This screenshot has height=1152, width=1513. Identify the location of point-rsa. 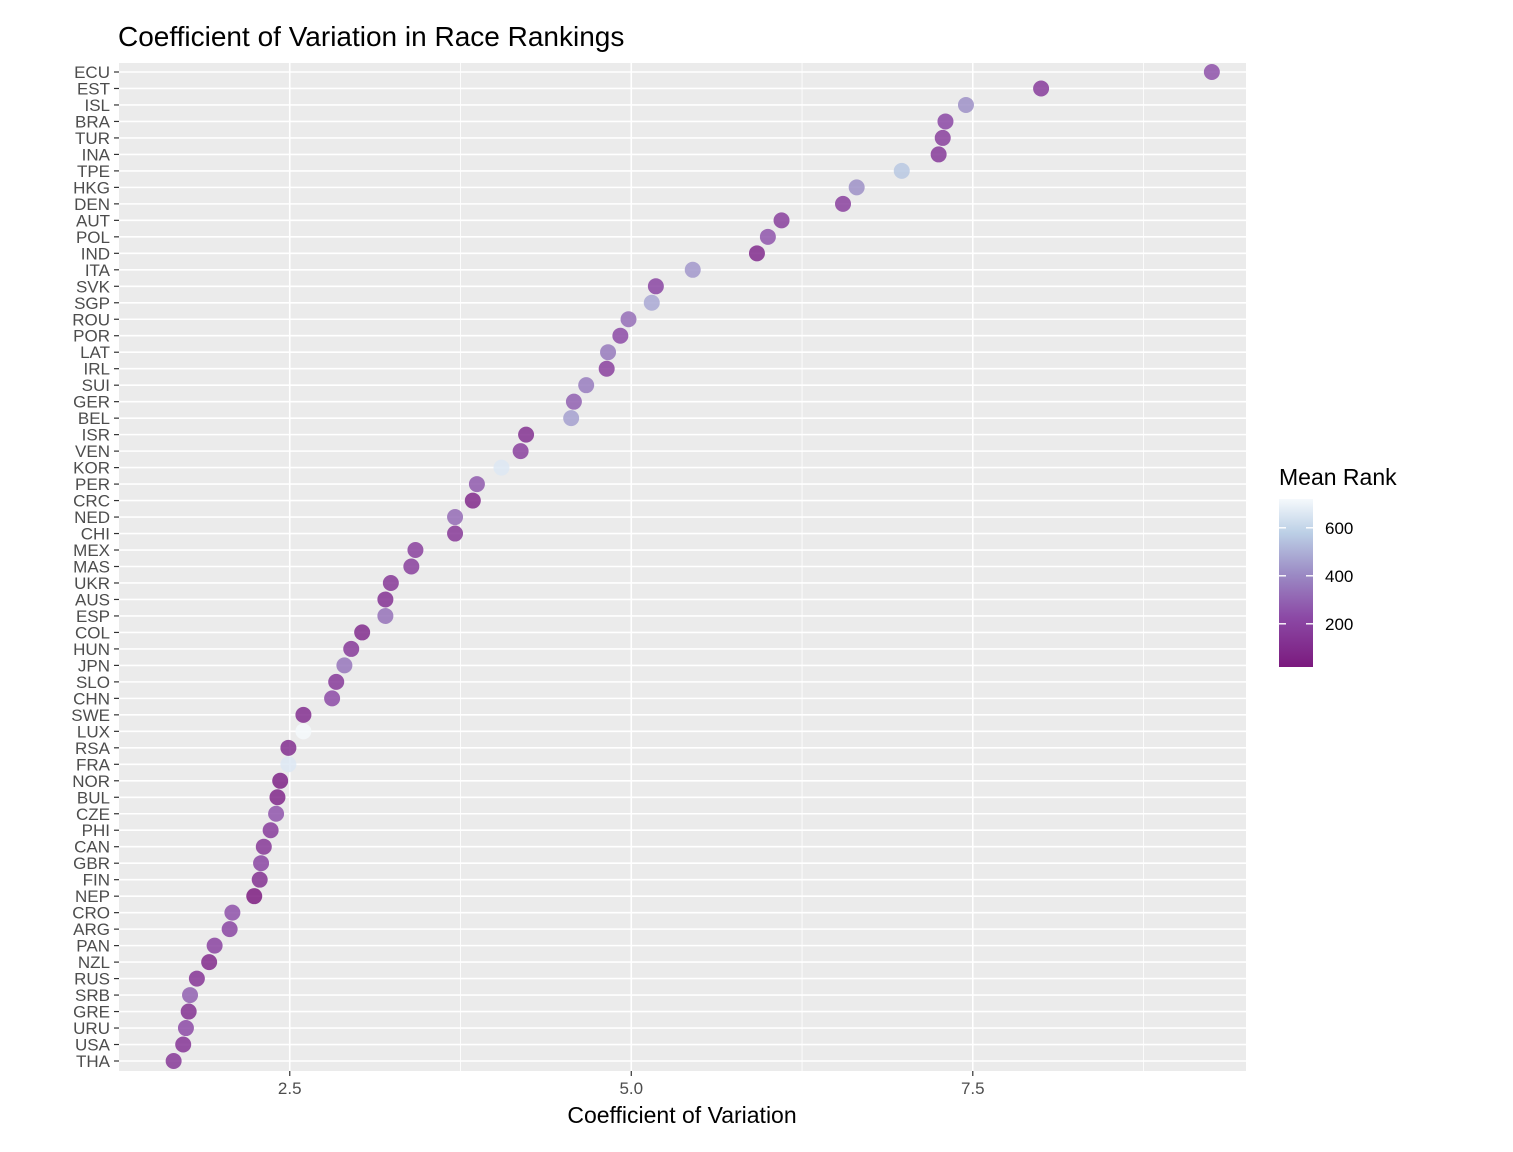
(288, 747).